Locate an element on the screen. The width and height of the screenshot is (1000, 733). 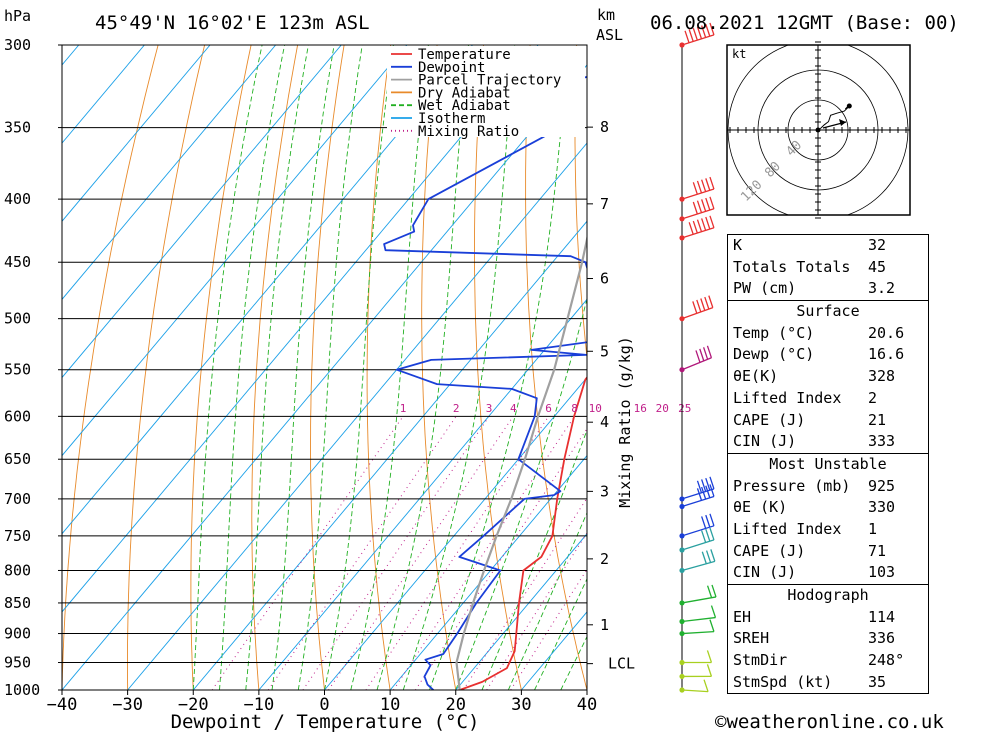
legend-entry: Mixing Ratio is located at coordinates (468, 132).